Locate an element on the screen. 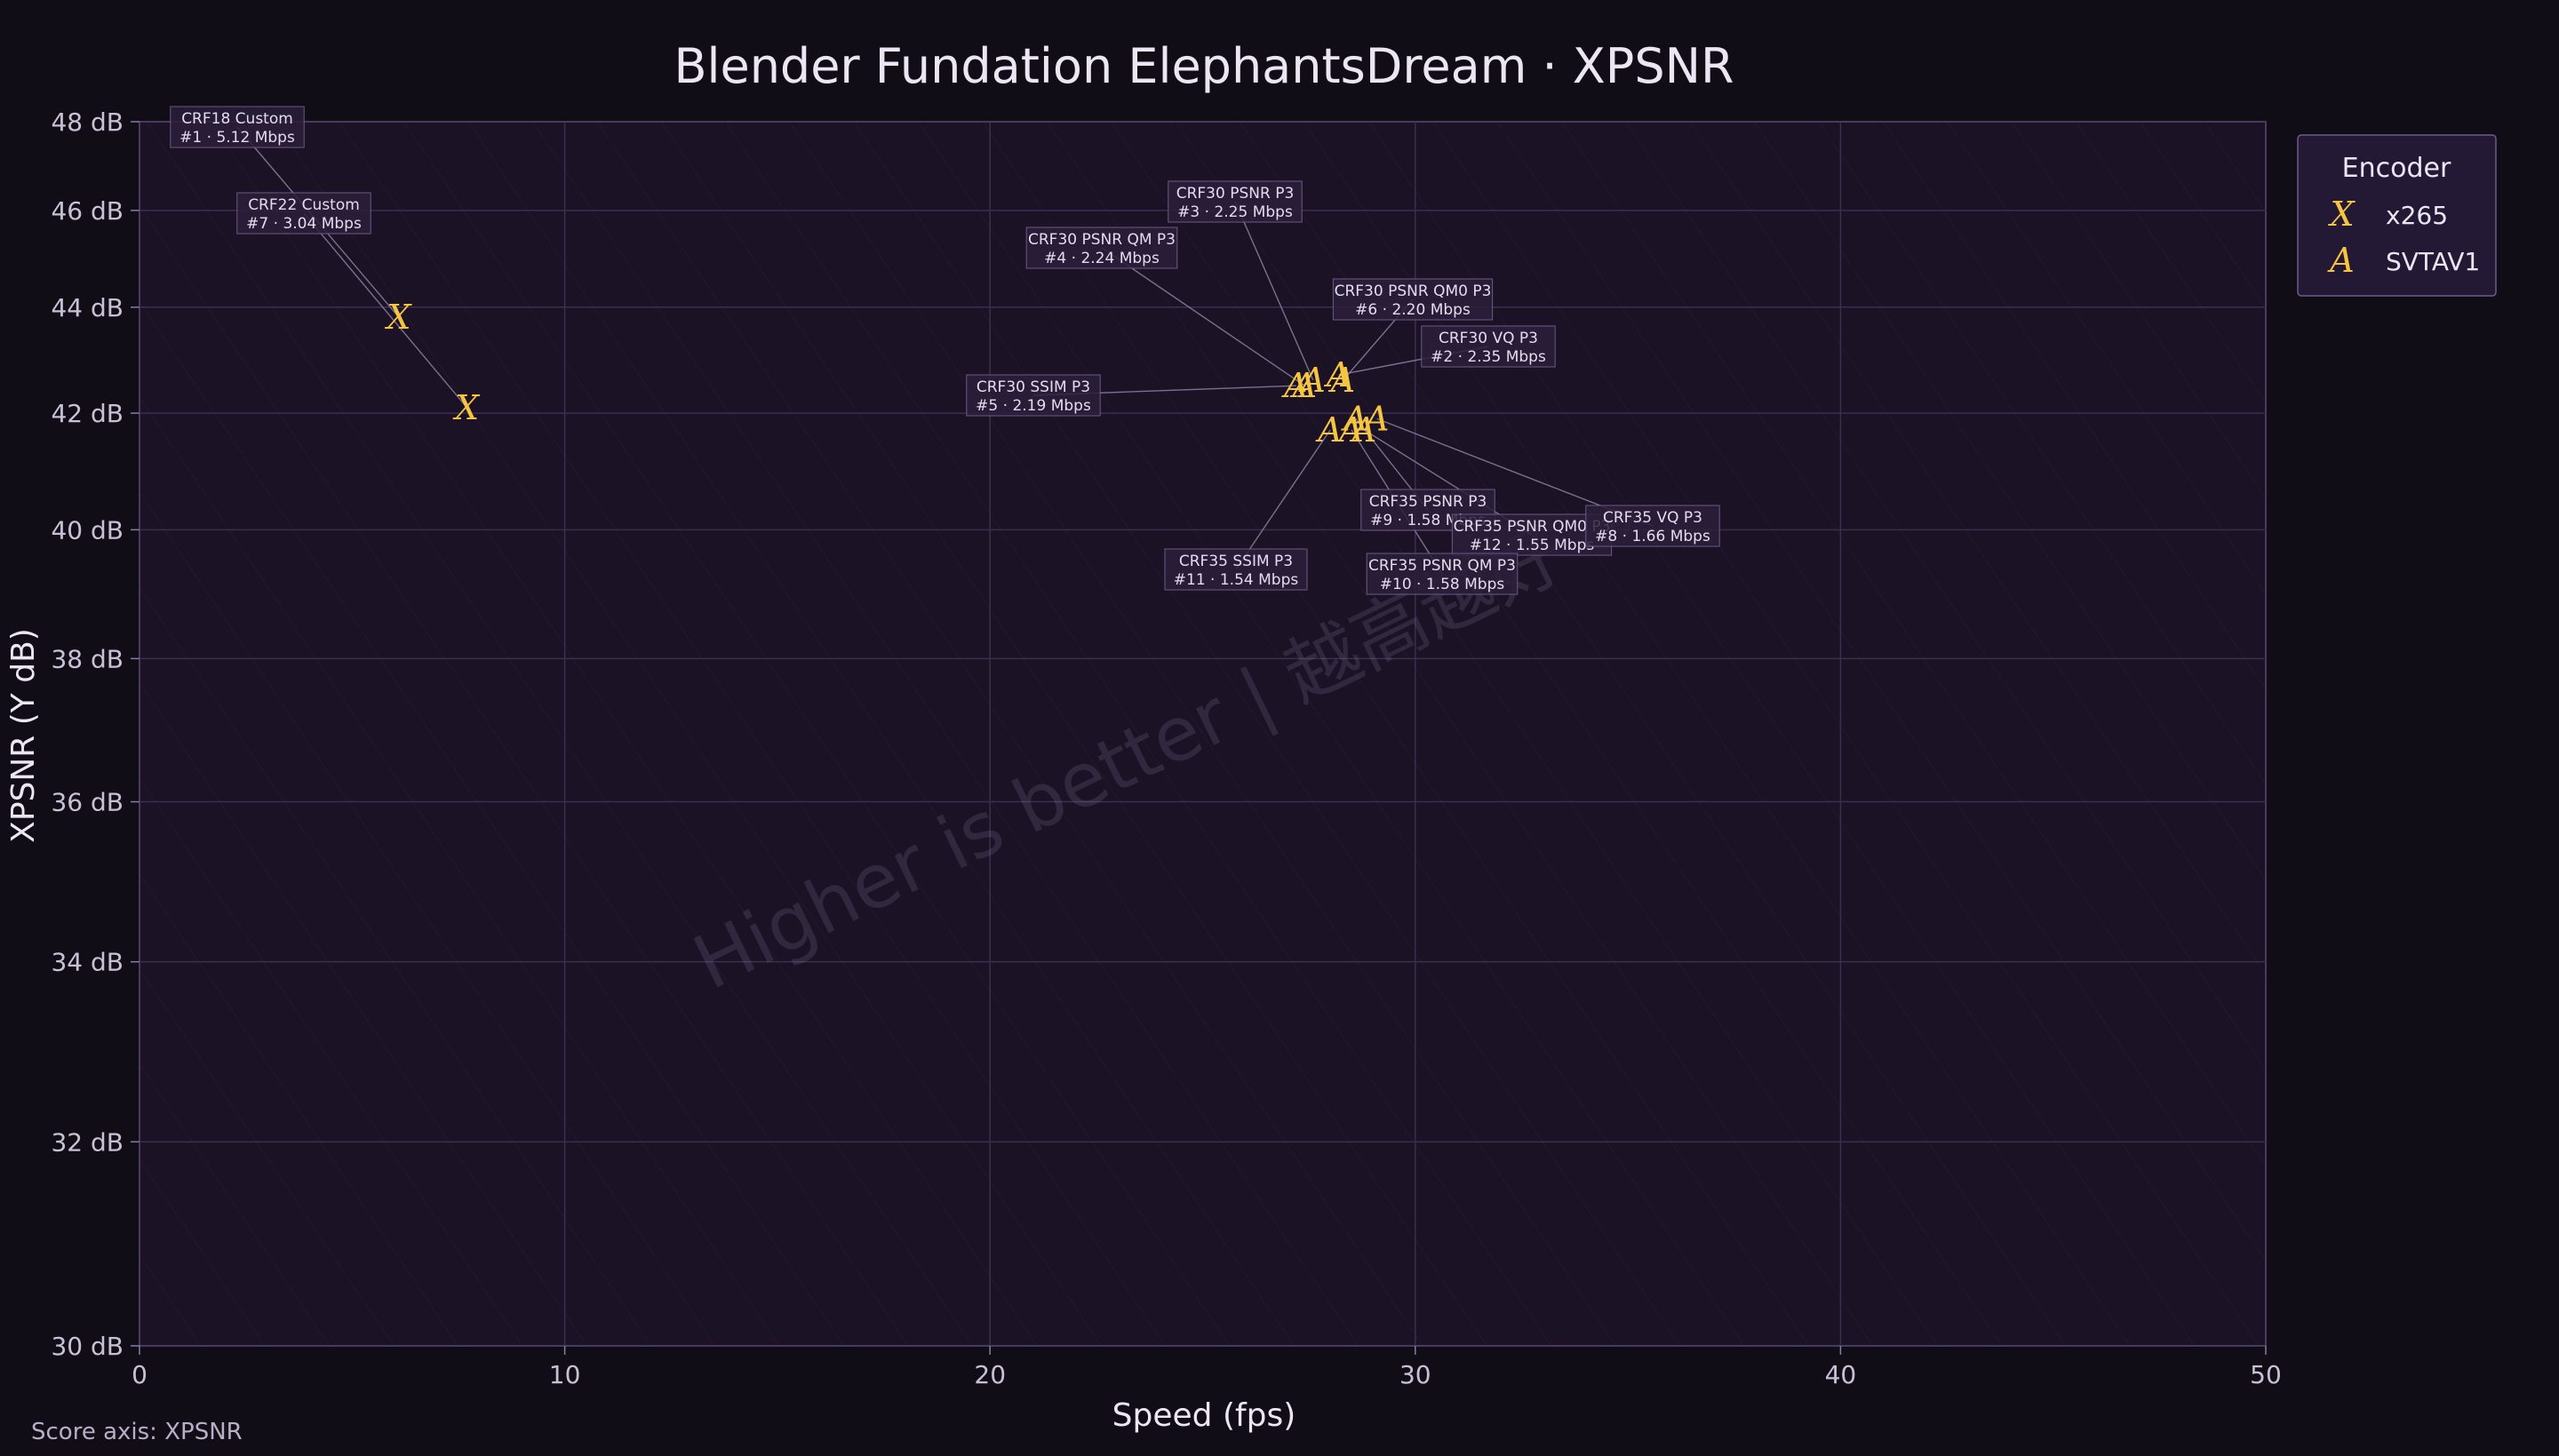  annotation-label: CRF35 VQ P3 is located at coordinates (1652, 518).